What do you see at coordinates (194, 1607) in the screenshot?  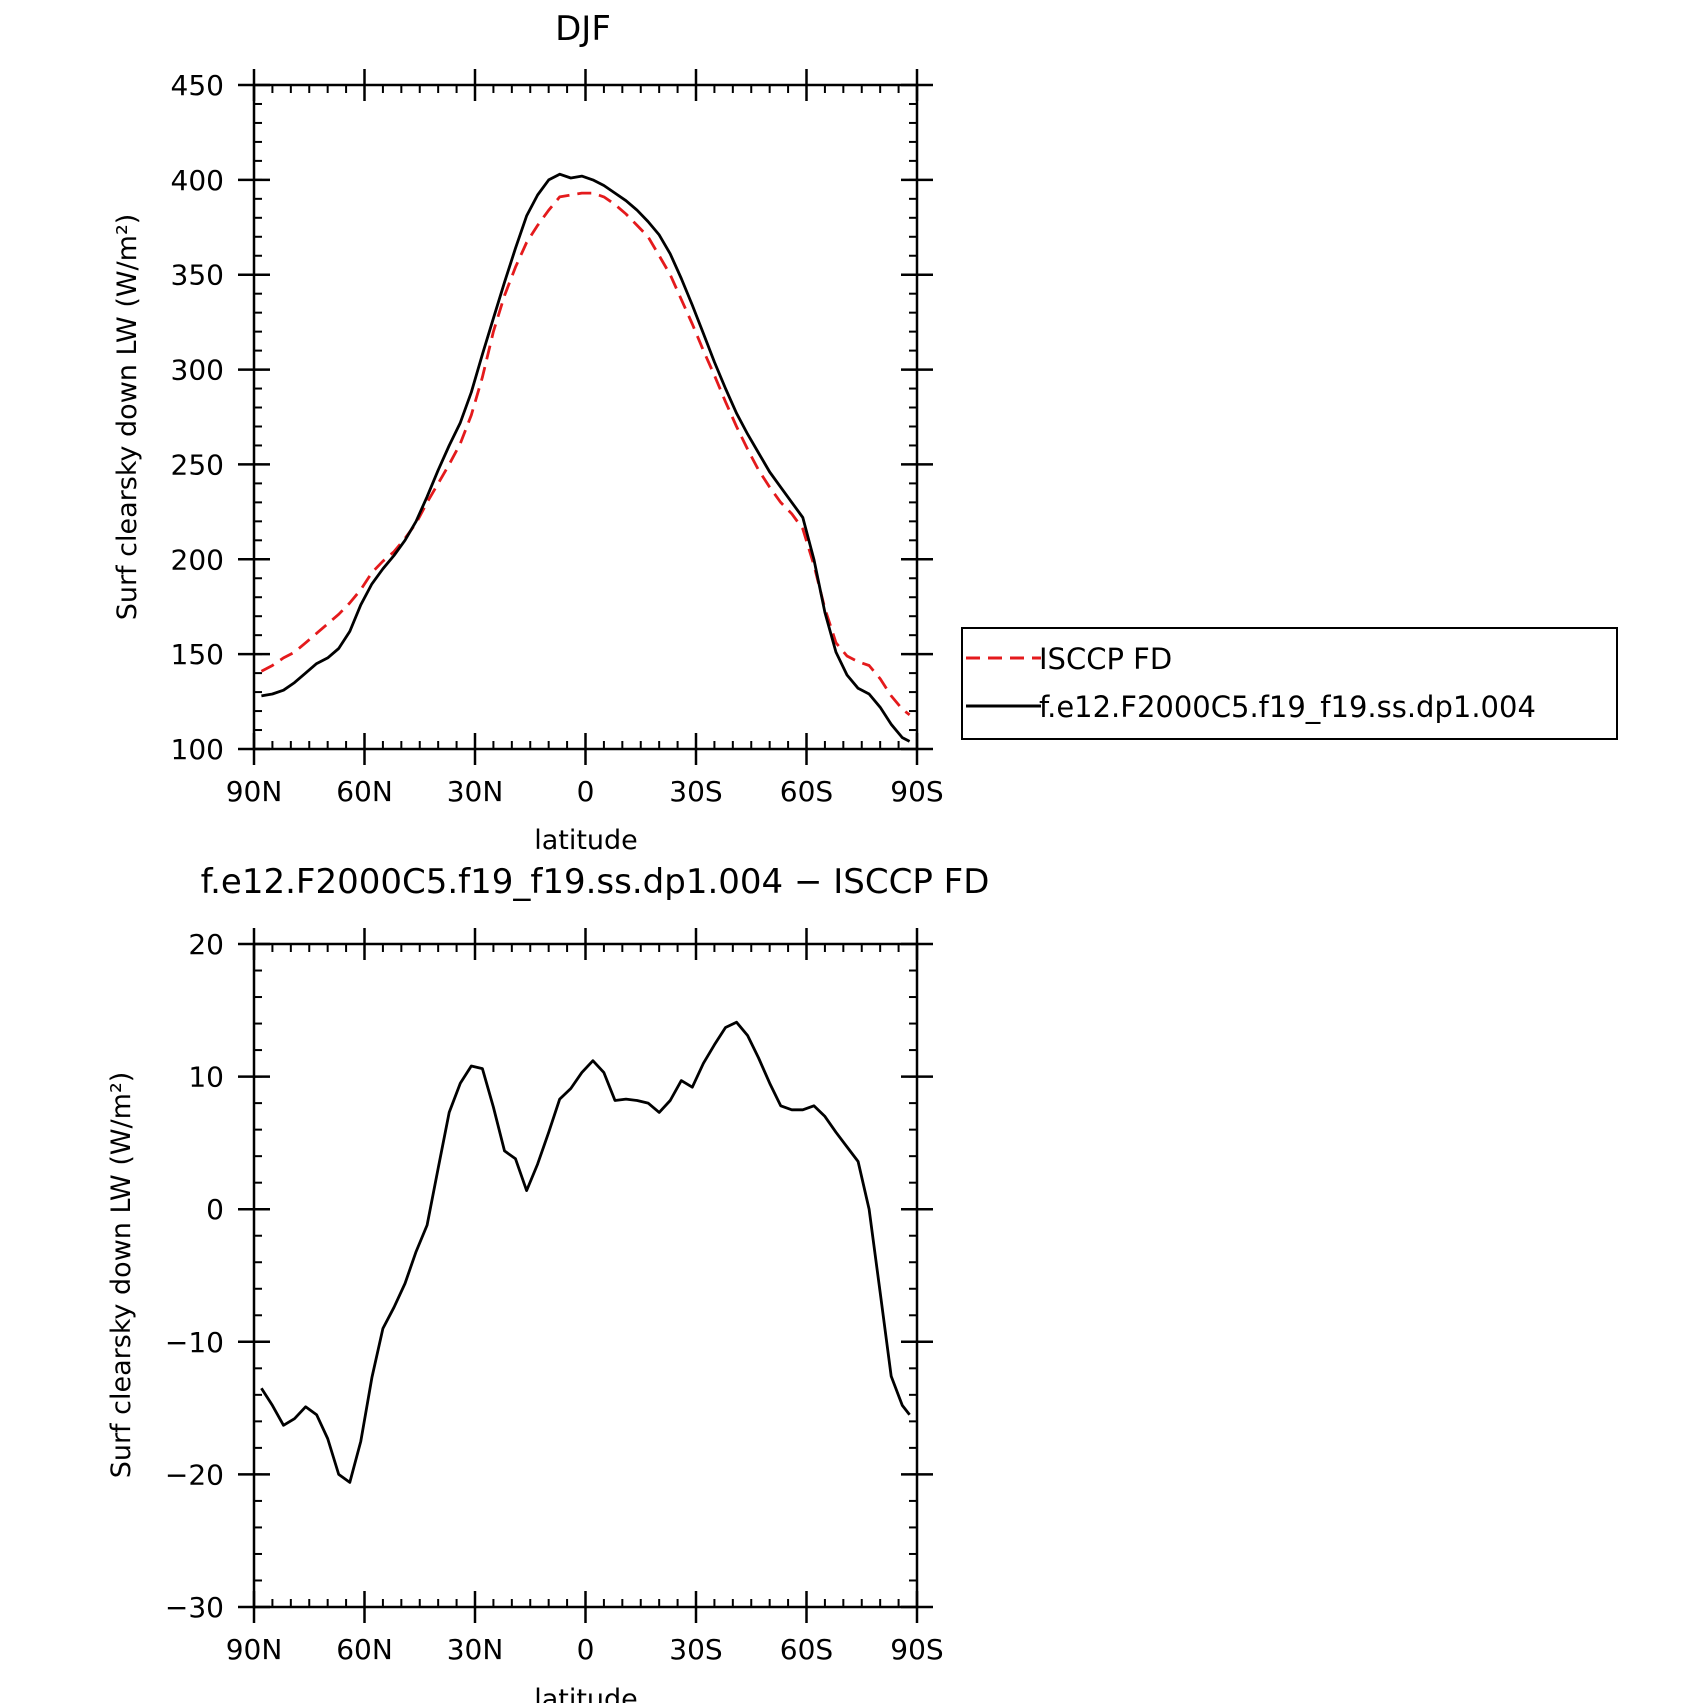 I see `bottom-y-tick-label: −30` at bounding box center [194, 1607].